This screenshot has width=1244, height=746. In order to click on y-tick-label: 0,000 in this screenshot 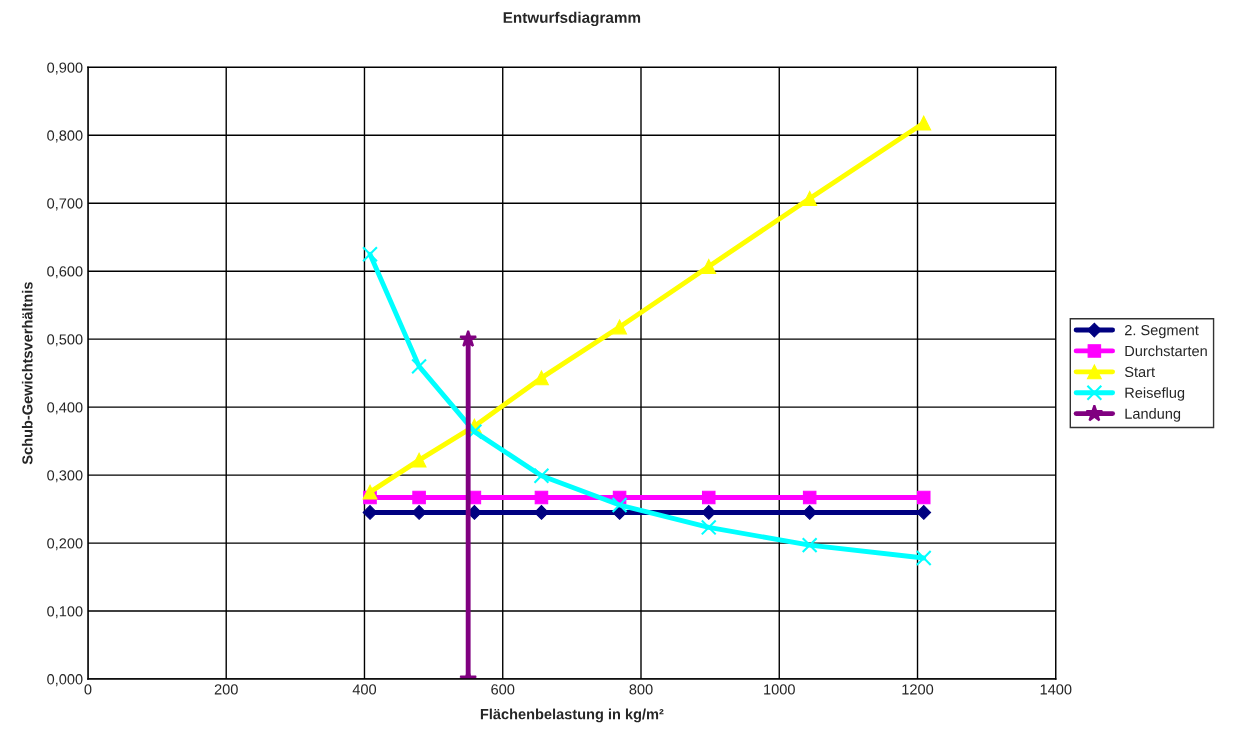, I will do `click(65, 680)`.